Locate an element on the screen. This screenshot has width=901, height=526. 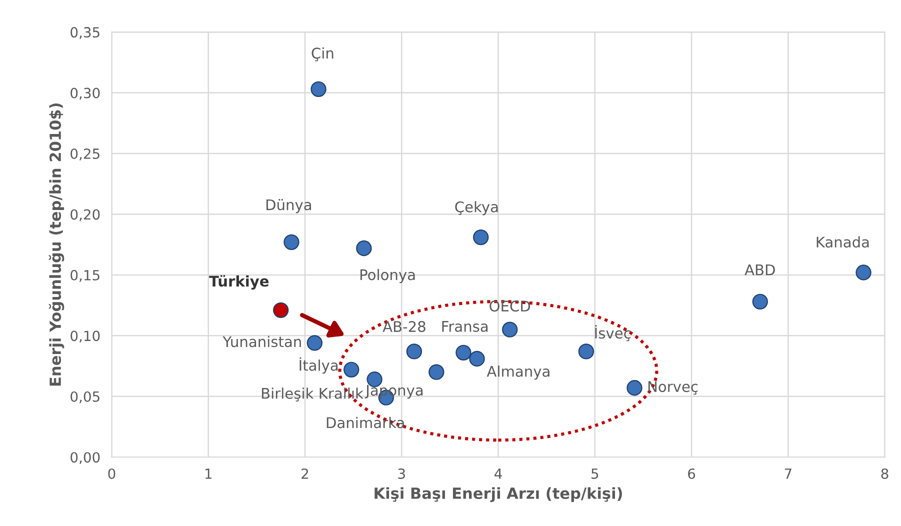
annotation: İsveç is located at coordinates (612, 333).